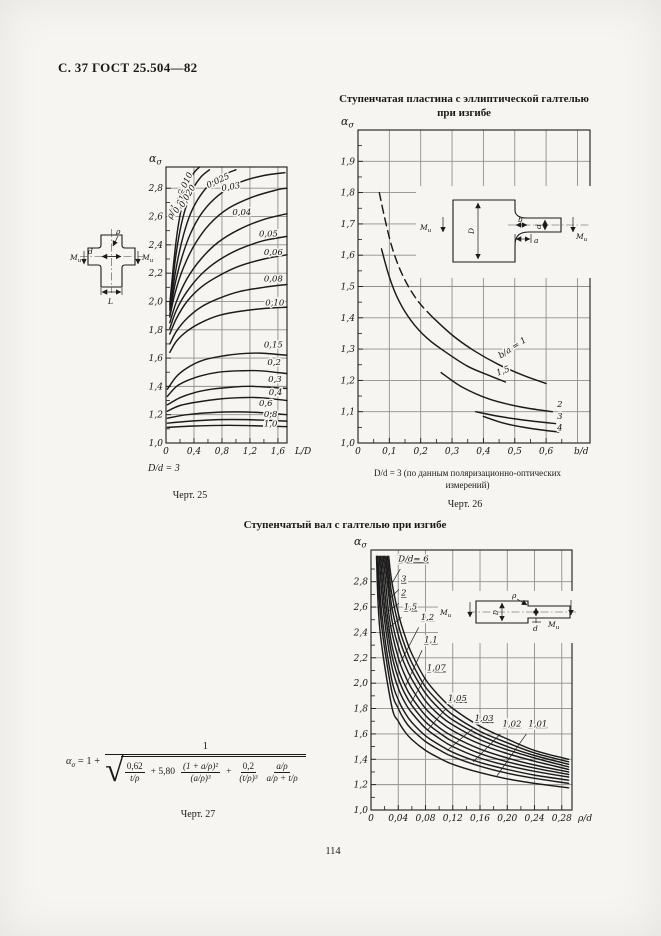 The height and width of the screenshot is (936, 661). I want to click on svg-text: 0,03, so click(231, 187).